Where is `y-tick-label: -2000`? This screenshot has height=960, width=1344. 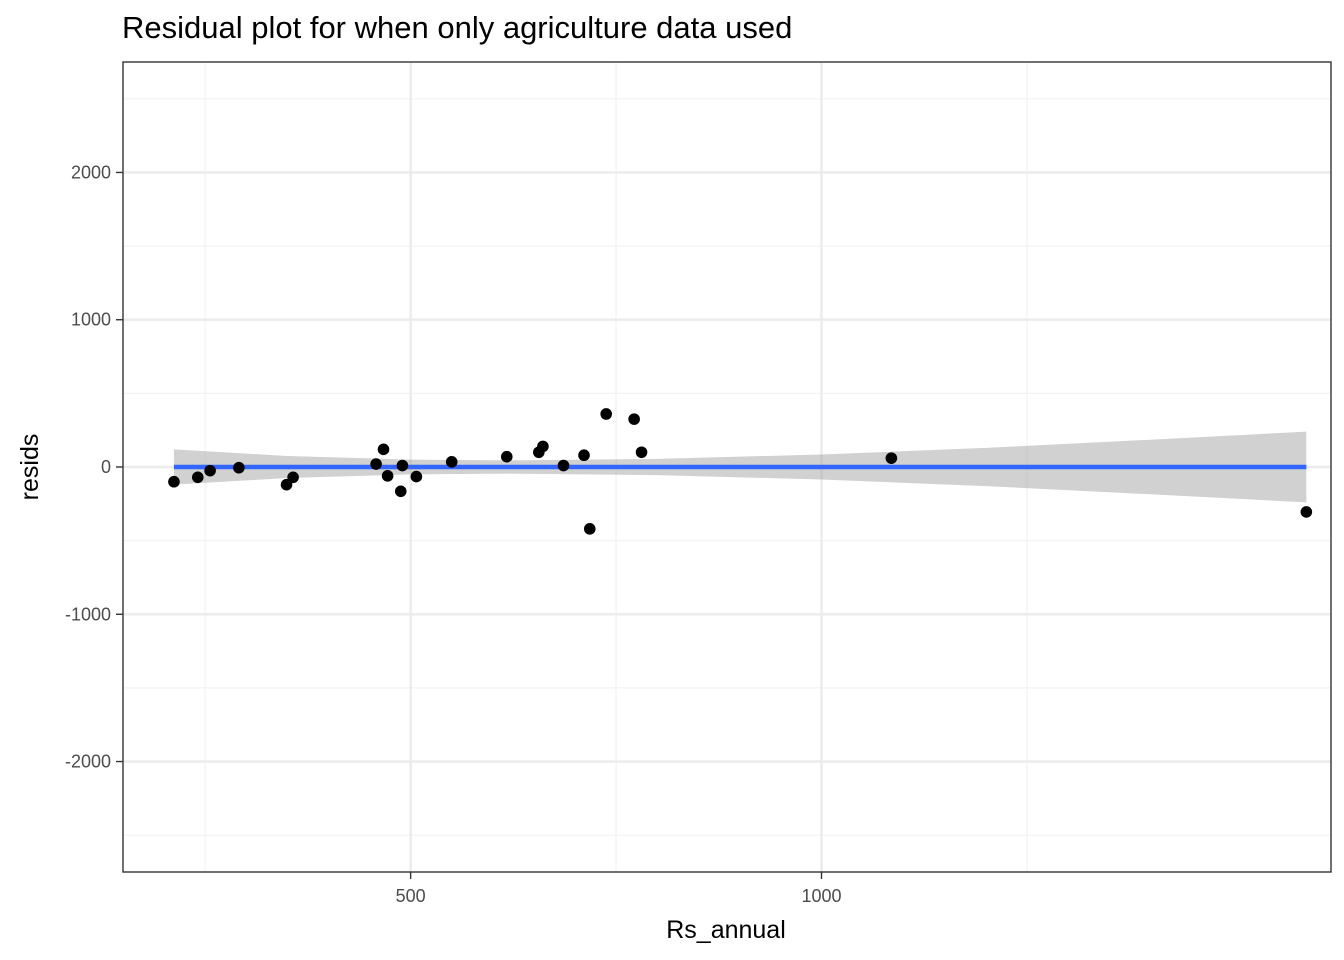
y-tick-label: -2000 is located at coordinates (88, 762).